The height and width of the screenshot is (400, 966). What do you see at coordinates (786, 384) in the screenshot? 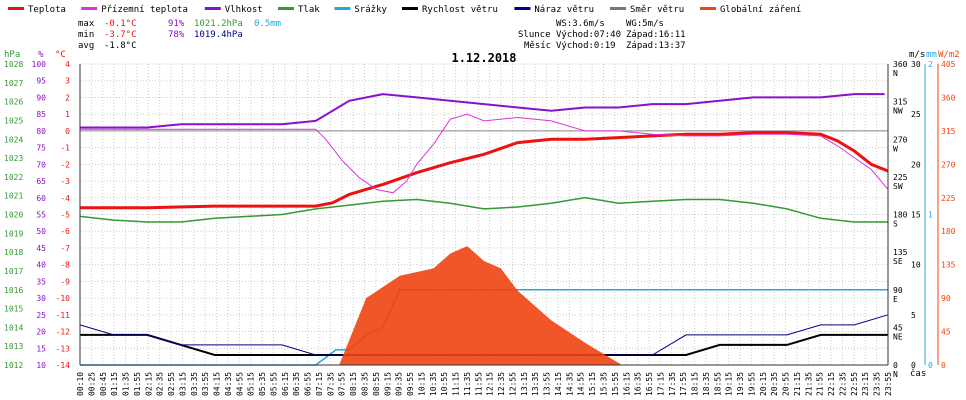
I see `time-tick-label: 20:55` at bounding box center [786, 384].